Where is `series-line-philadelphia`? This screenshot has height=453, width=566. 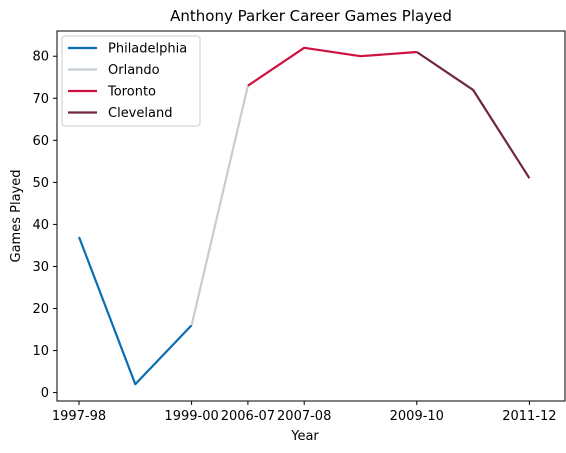
series-line-philadelphia is located at coordinates (135, 310).